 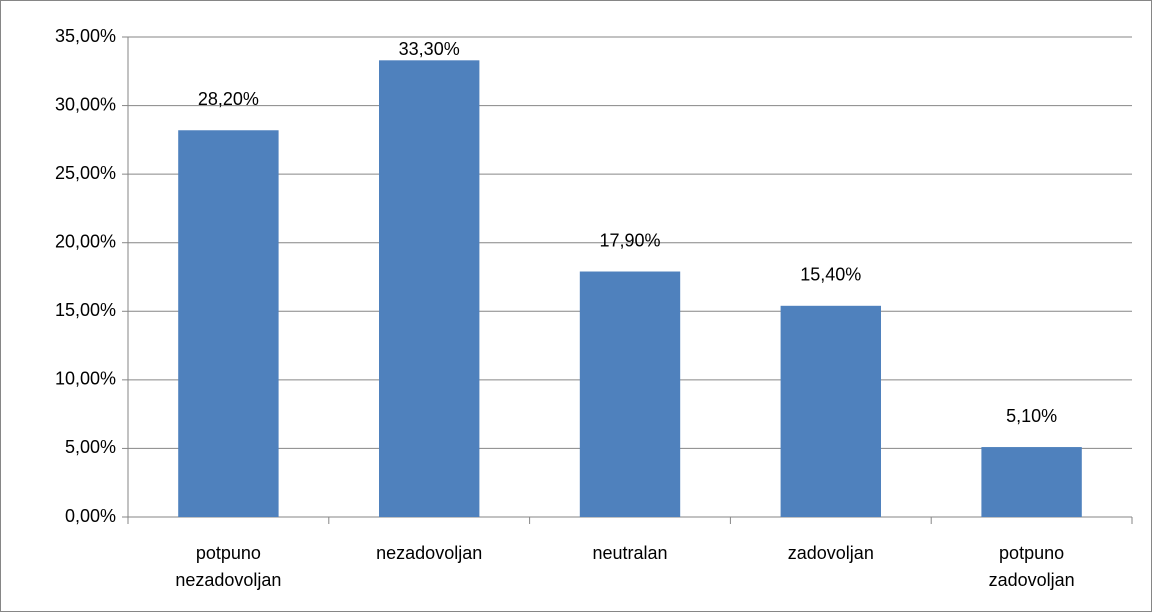 I want to click on data-label: 28,20%, so click(x=228, y=99).